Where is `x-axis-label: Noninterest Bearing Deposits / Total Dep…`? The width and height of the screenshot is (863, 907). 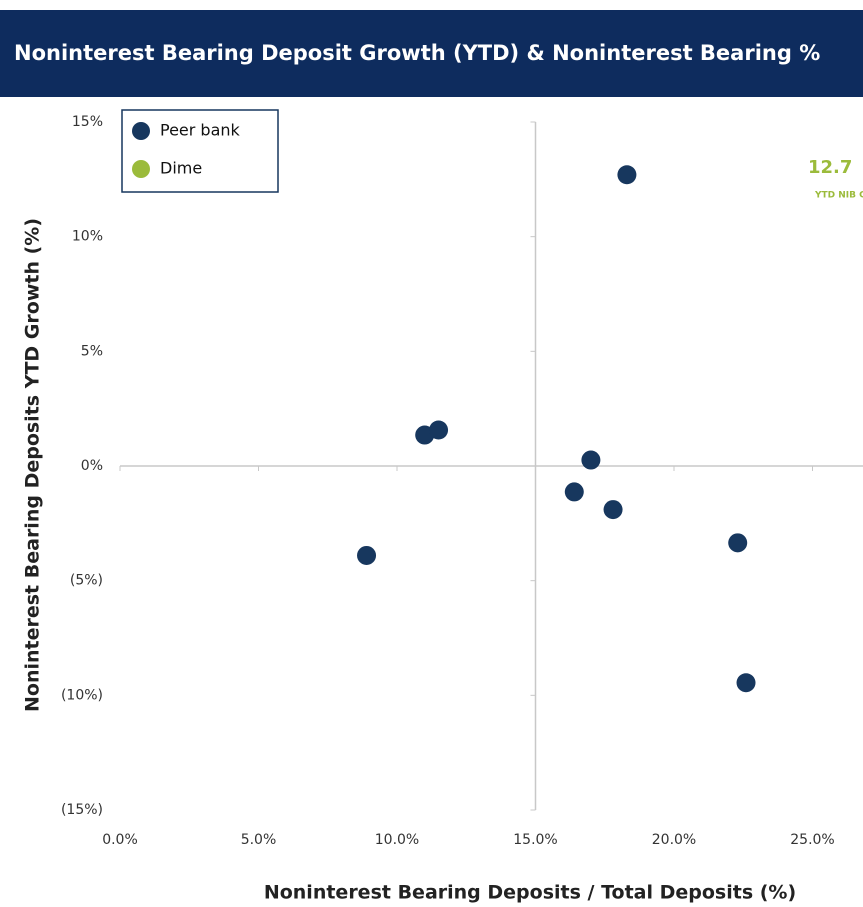
x-axis-label: Noninterest Bearing Deposits / Total Dep… is located at coordinates (530, 893).